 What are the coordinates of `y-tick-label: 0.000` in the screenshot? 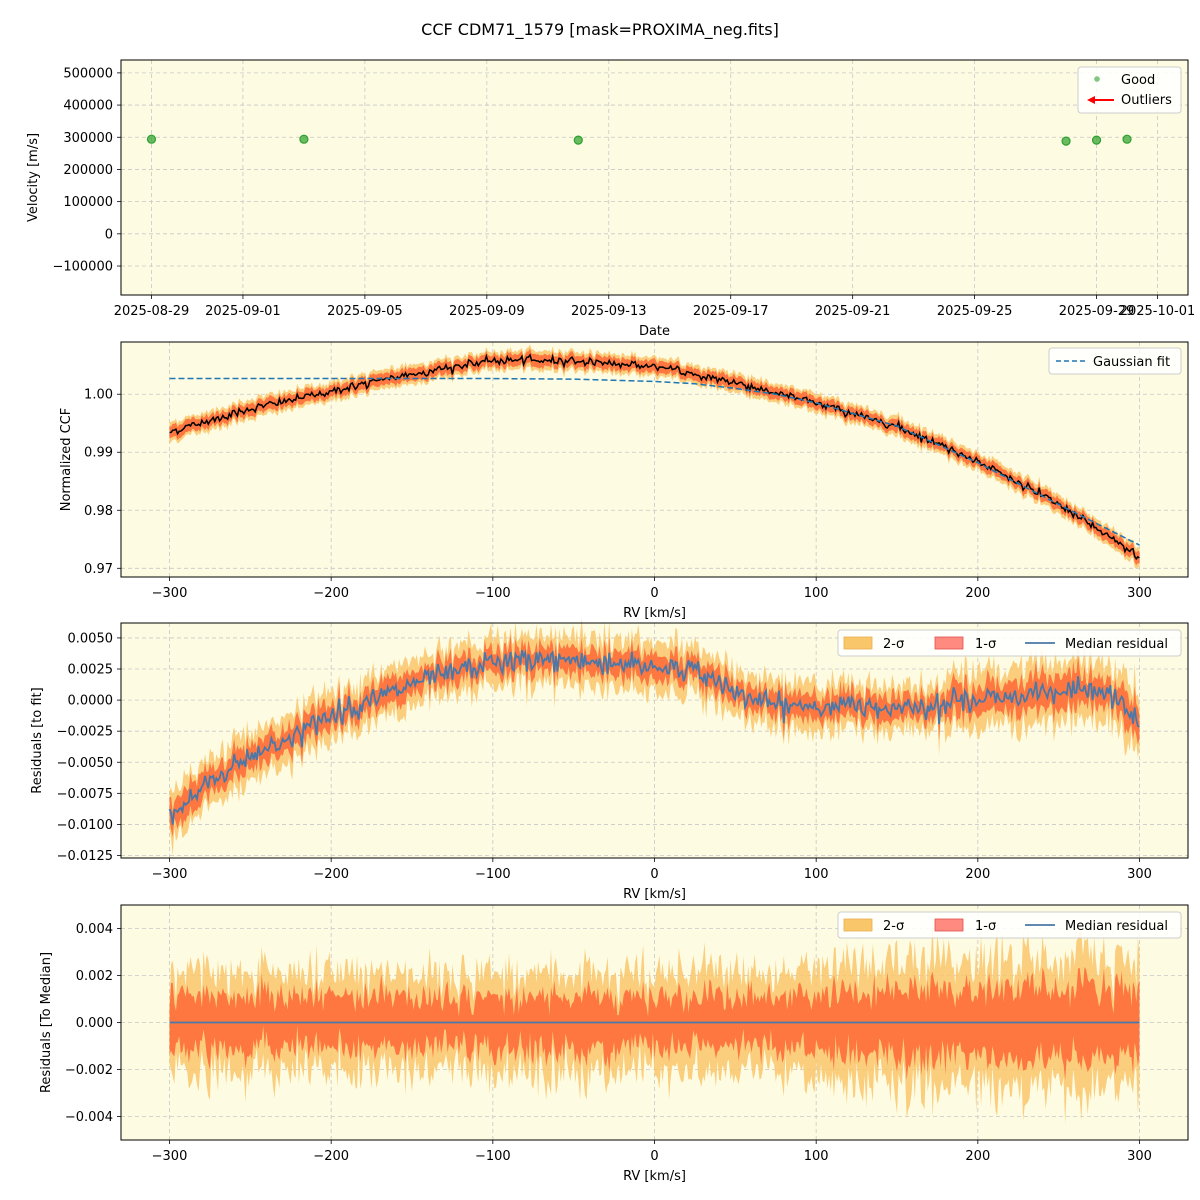 It's located at (94, 1023).